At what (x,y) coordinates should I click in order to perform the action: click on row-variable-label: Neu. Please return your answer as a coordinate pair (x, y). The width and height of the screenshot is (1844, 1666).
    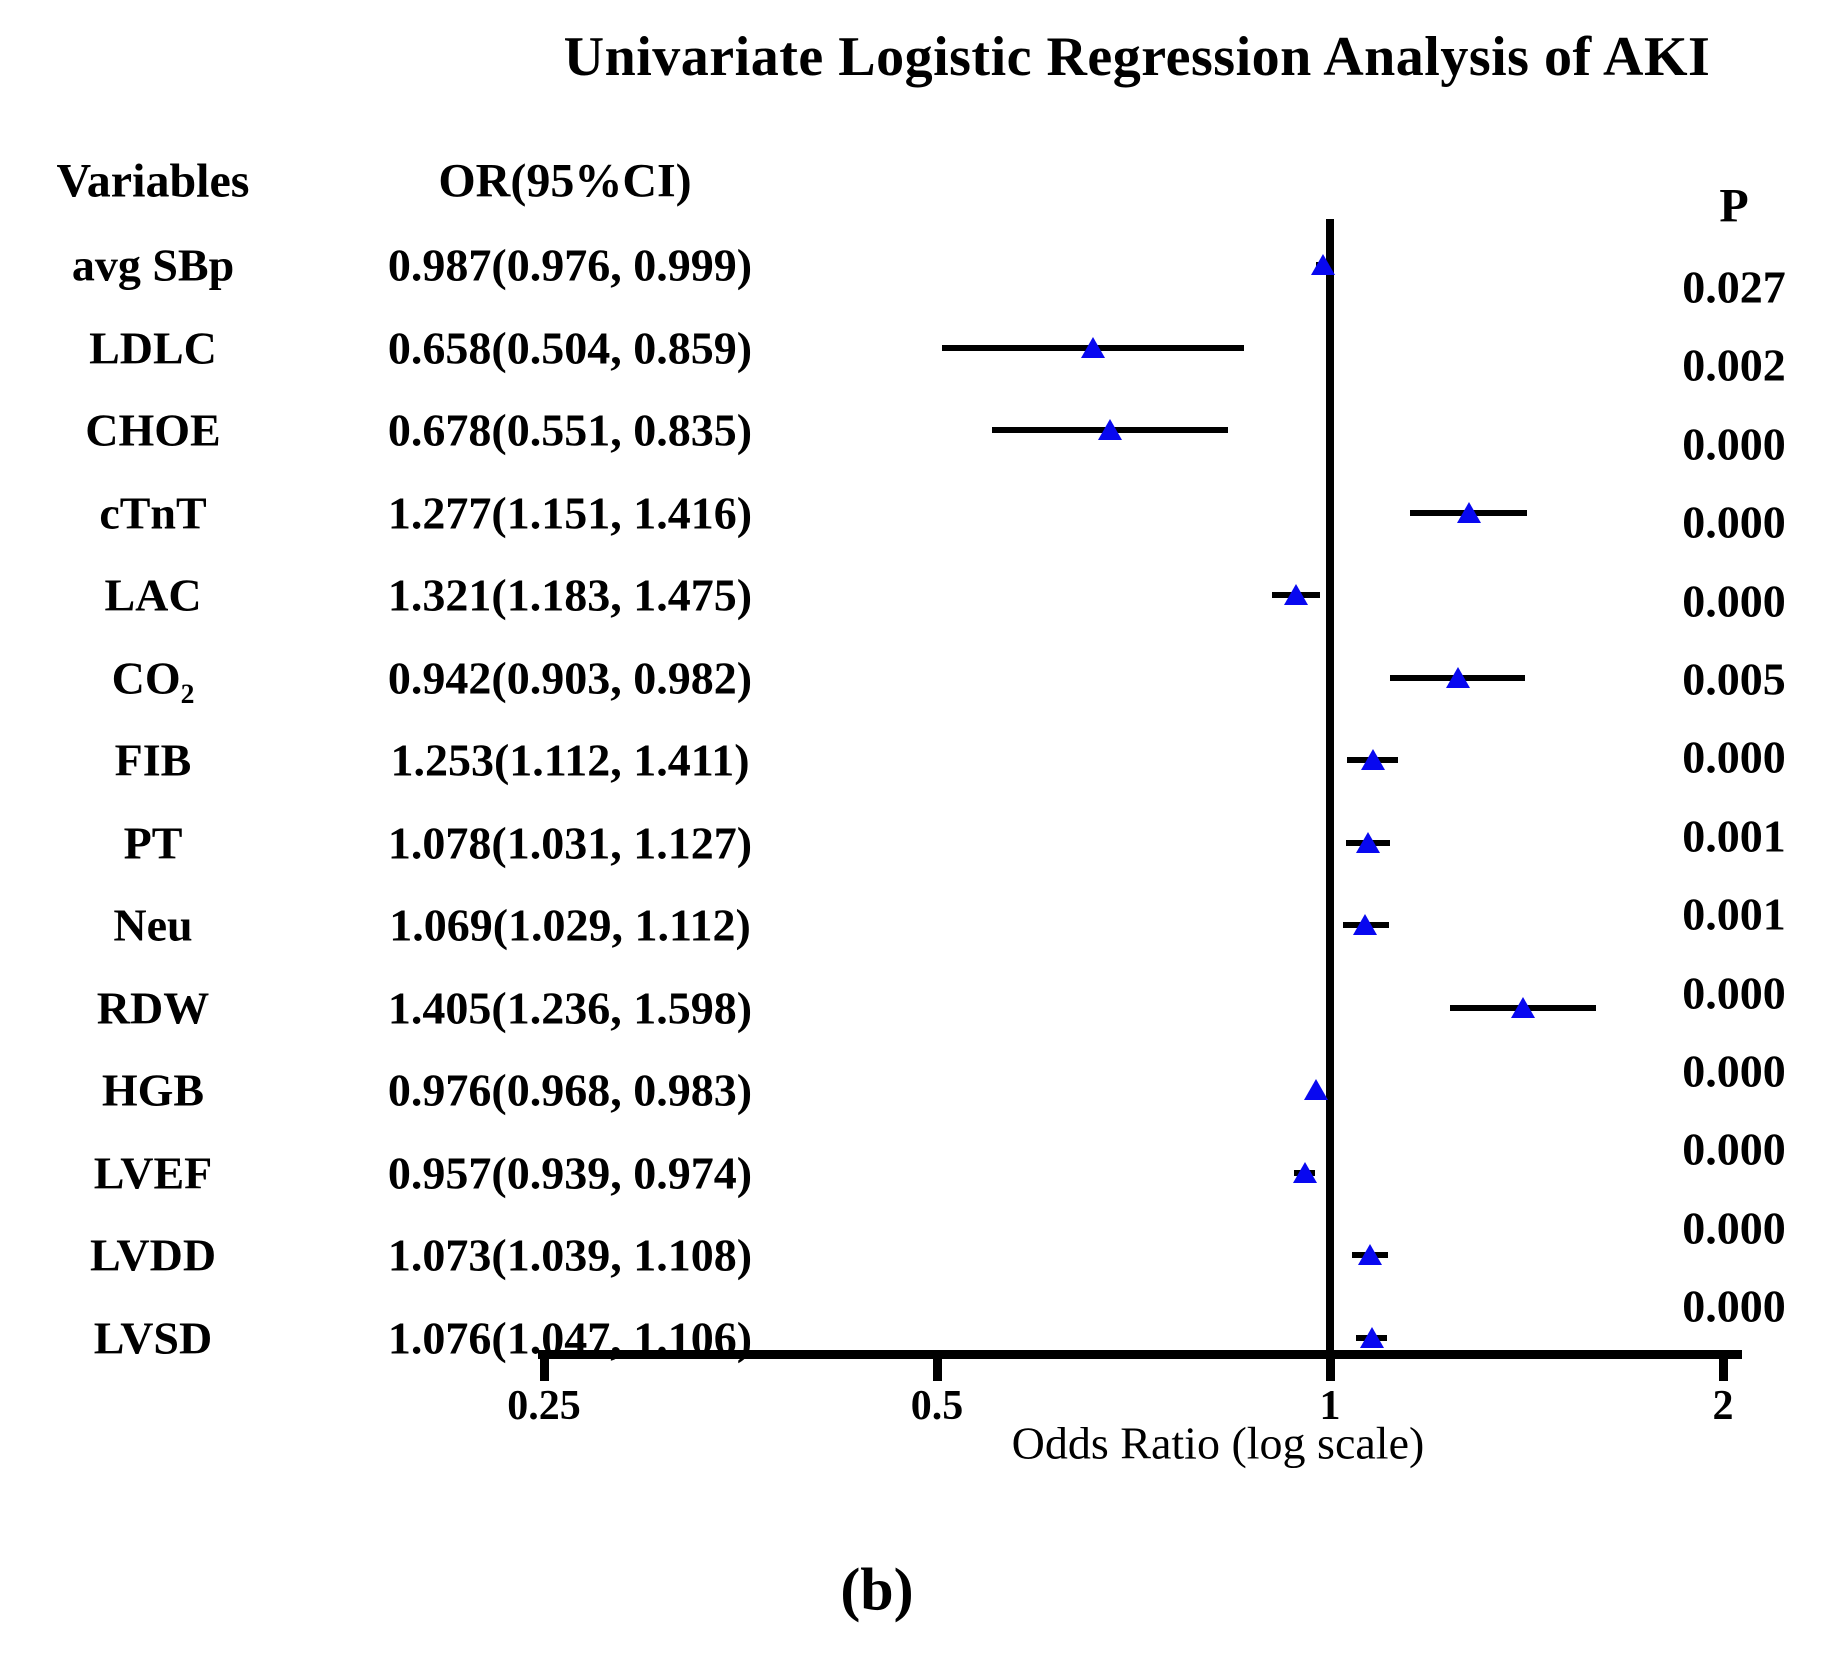
    Looking at the image, I should click on (153, 925).